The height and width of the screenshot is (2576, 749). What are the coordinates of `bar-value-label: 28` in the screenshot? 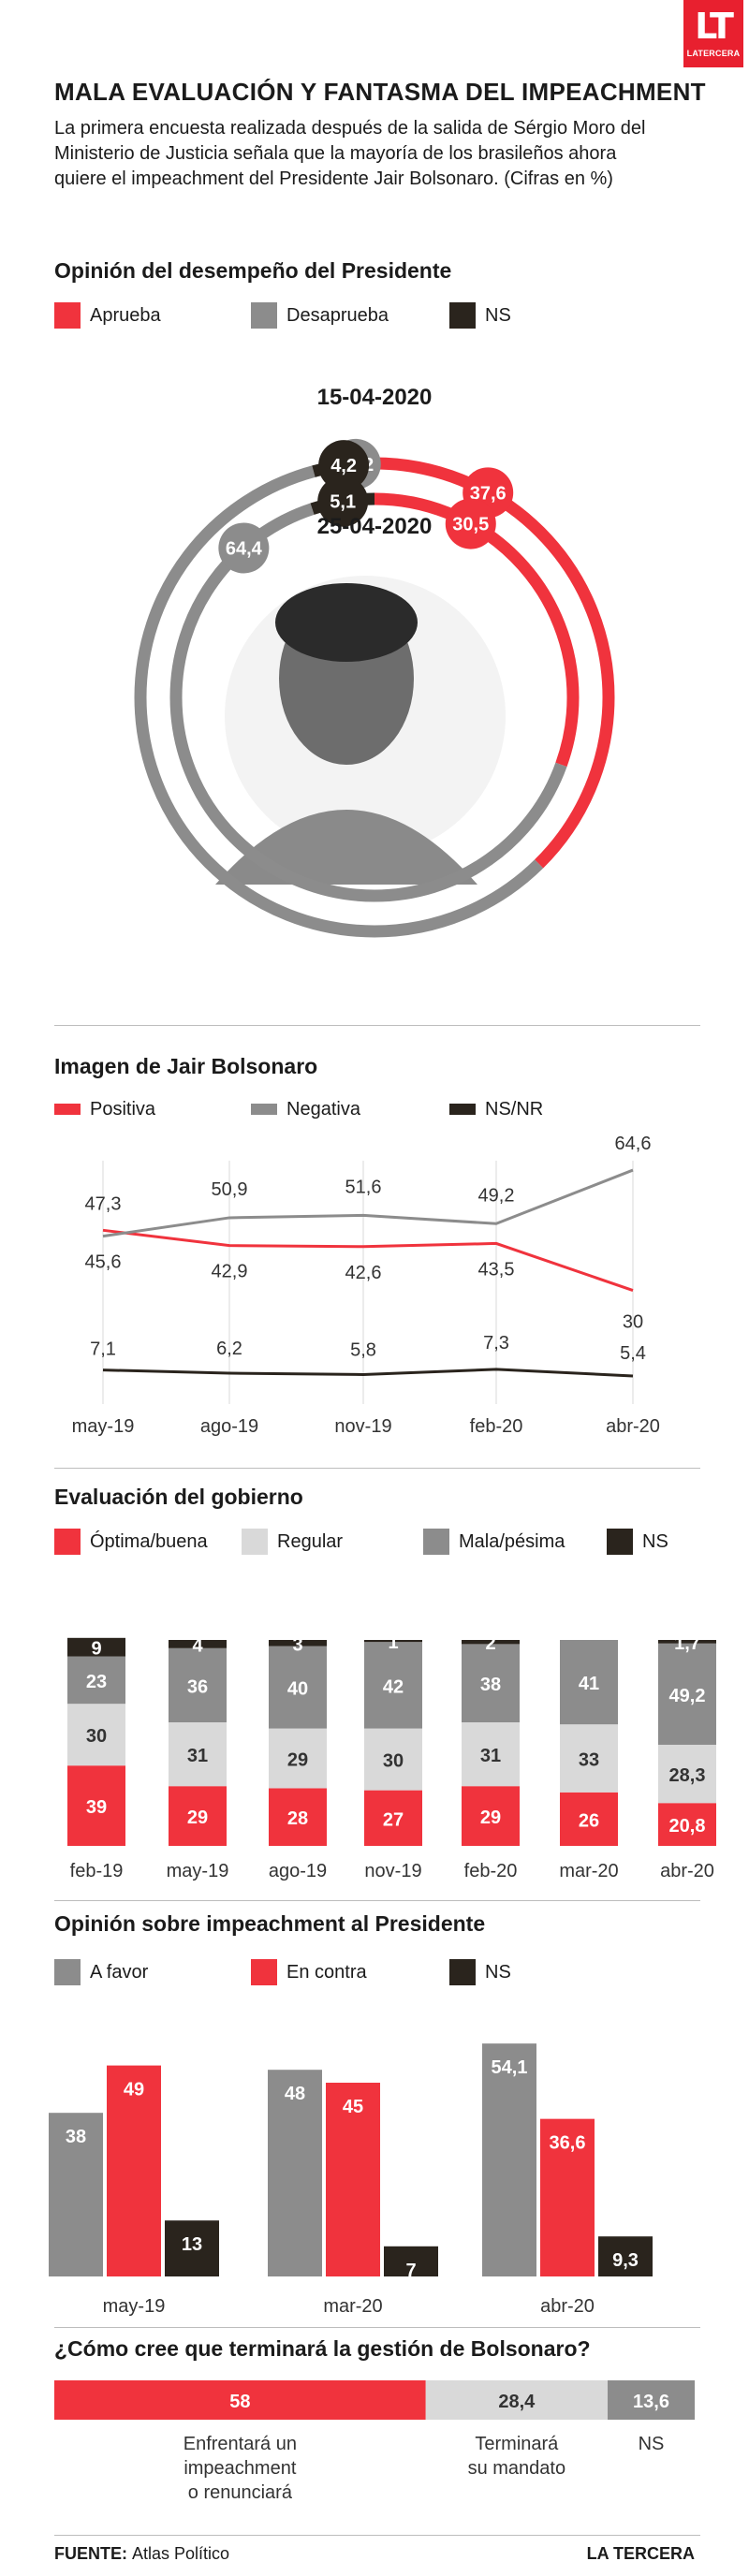 It's located at (297, 1818).